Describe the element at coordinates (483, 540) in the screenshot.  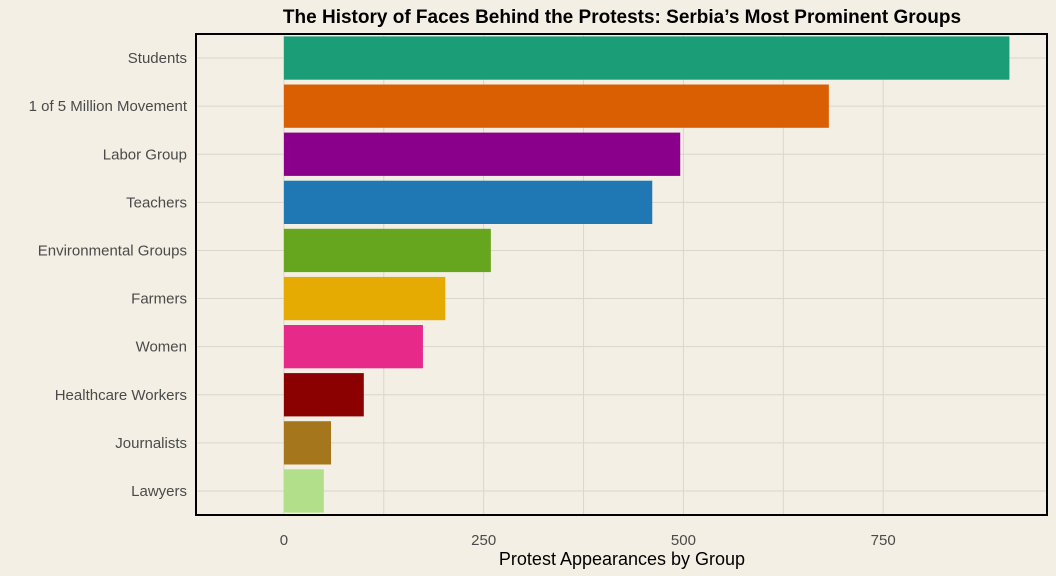
I see `x-tick-label: 250` at that location.